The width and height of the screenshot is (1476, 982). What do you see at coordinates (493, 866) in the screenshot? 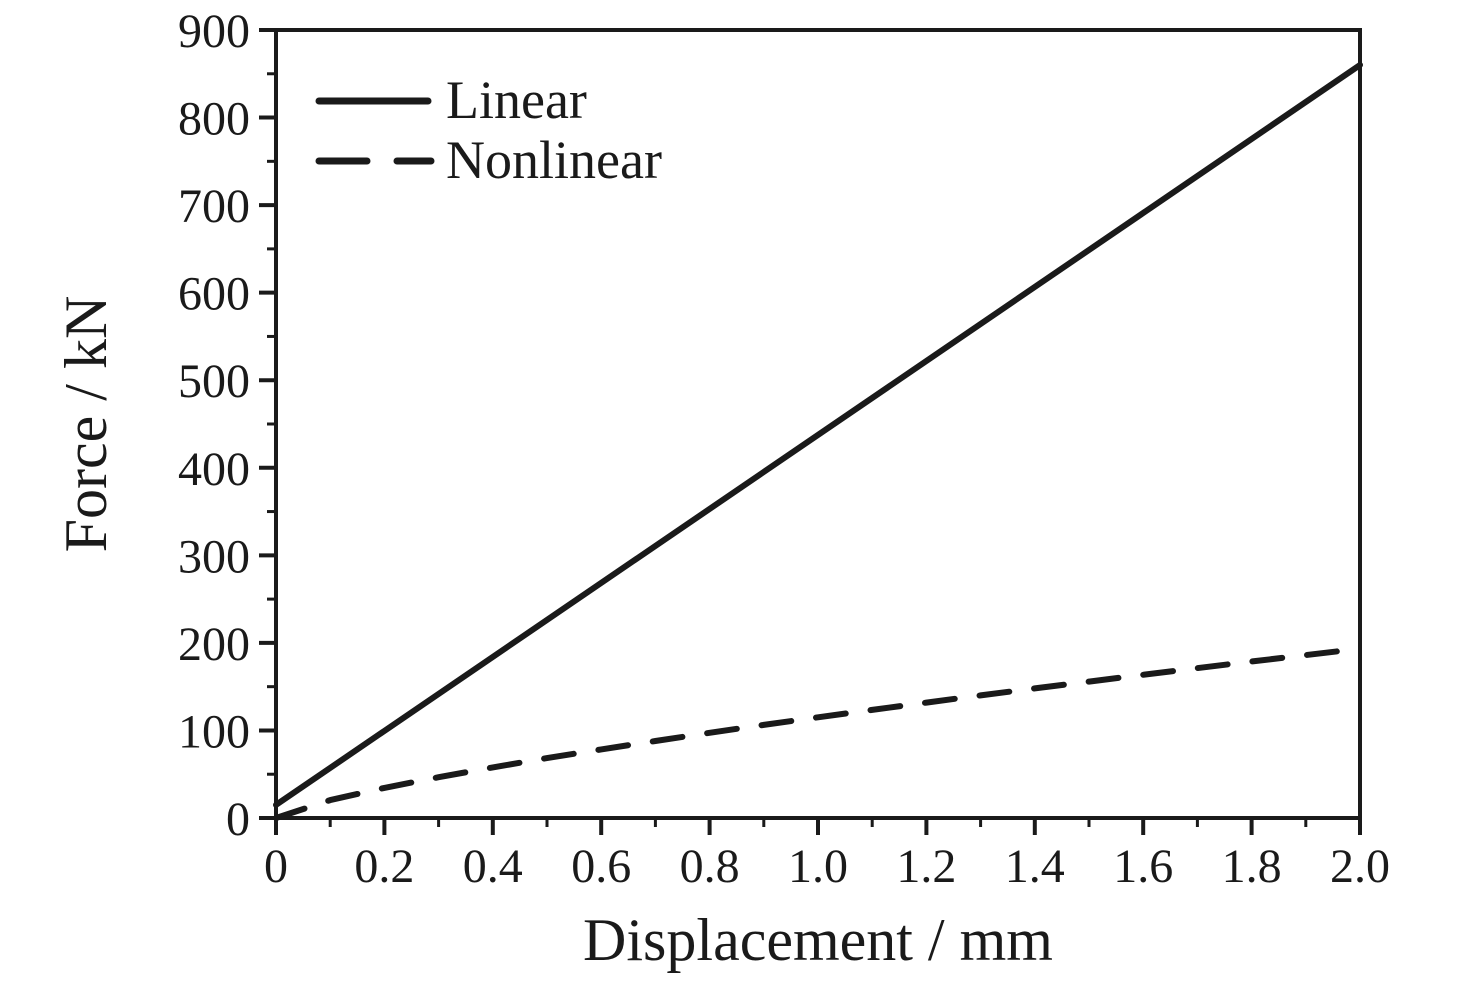
I see `x-tick-label: 0.4` at bounding box center [493, 866].